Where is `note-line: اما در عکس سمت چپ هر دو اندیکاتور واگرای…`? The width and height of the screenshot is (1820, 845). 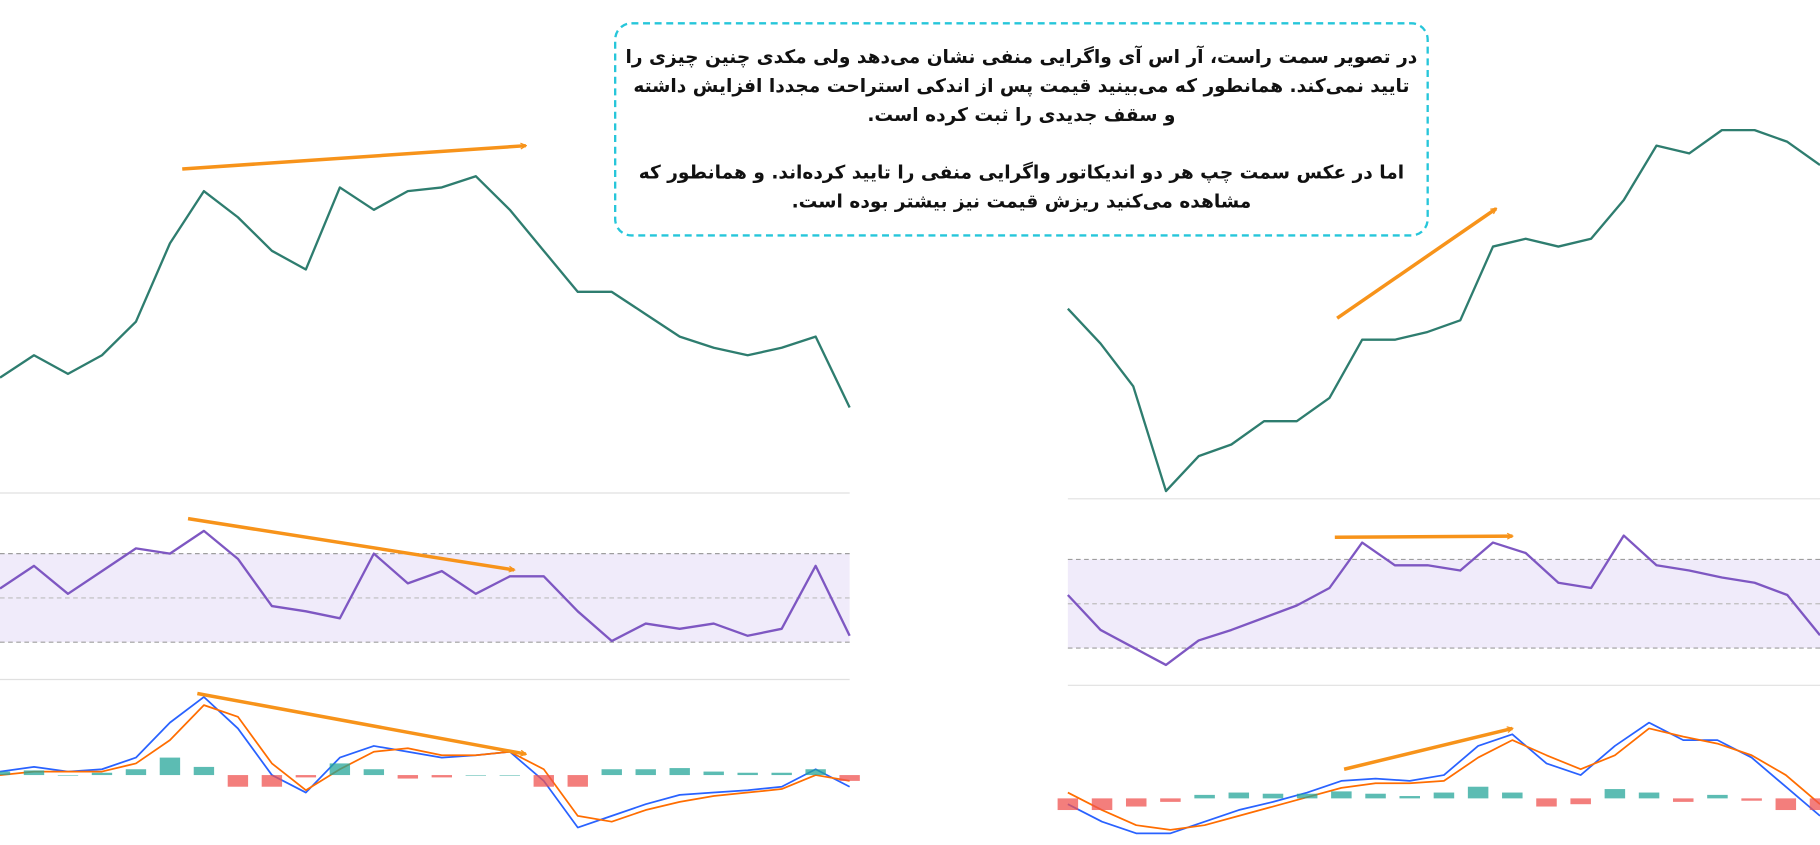
note-line: اما در عکس سمت چپ هر دو اندیکاتور واگرای… is located at coordinates (1021, 172).